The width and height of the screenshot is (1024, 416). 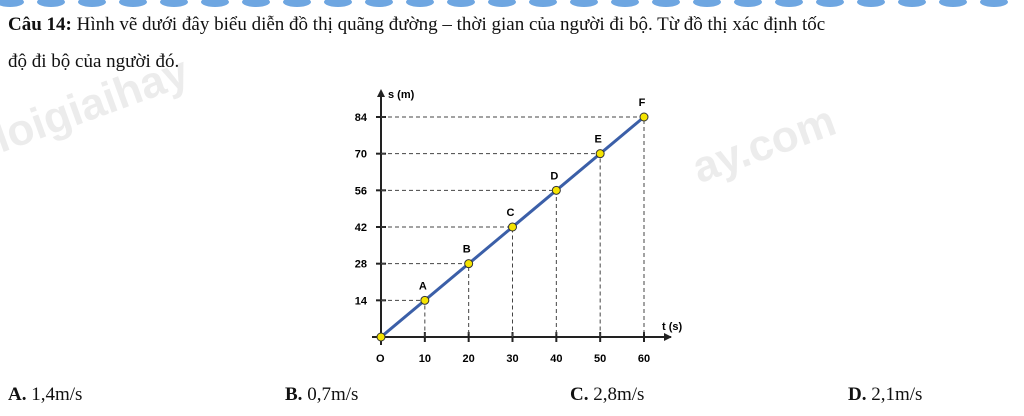 I want to click on point-label: E, so click(x=597, y=140).